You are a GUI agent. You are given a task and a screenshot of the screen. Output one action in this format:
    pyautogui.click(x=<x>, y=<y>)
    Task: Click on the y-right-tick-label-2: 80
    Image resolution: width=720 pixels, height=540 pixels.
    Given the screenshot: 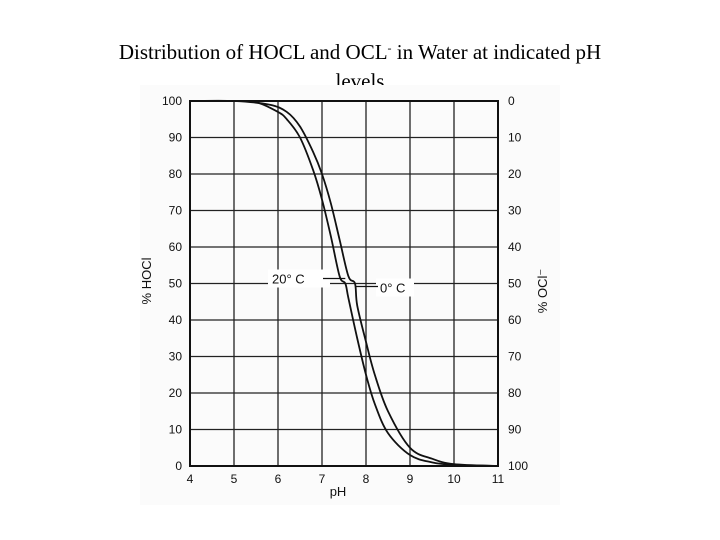 What is the action you would take?
    pyautogui.click(x=515, y=393)
    